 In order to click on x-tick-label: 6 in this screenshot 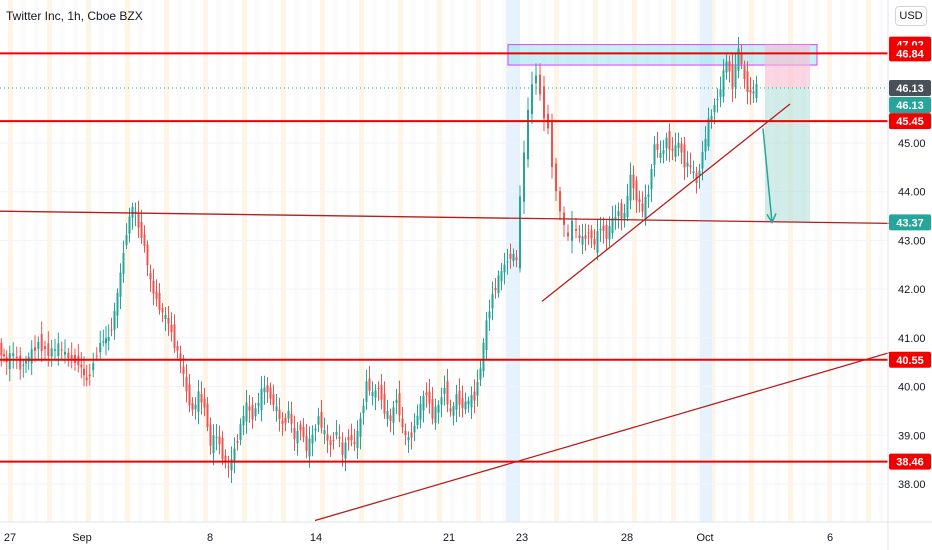, I will do `click(830, 538)`.